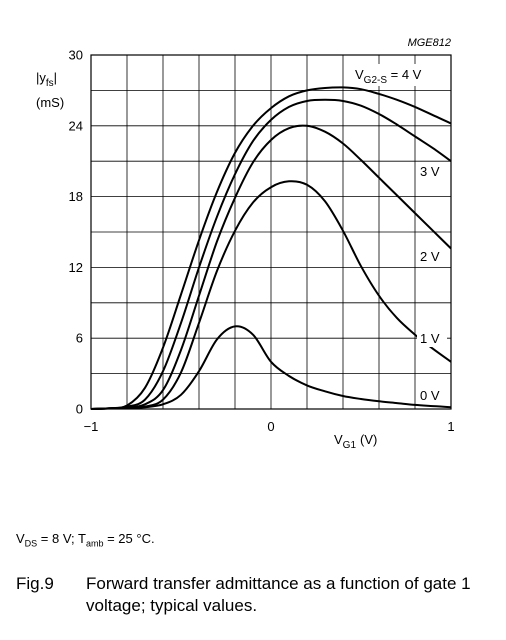  What do you see at coordinates (338, 439) in the screenshot?
I see `x-axis-label-main: V` at bounding box center [338, 439].